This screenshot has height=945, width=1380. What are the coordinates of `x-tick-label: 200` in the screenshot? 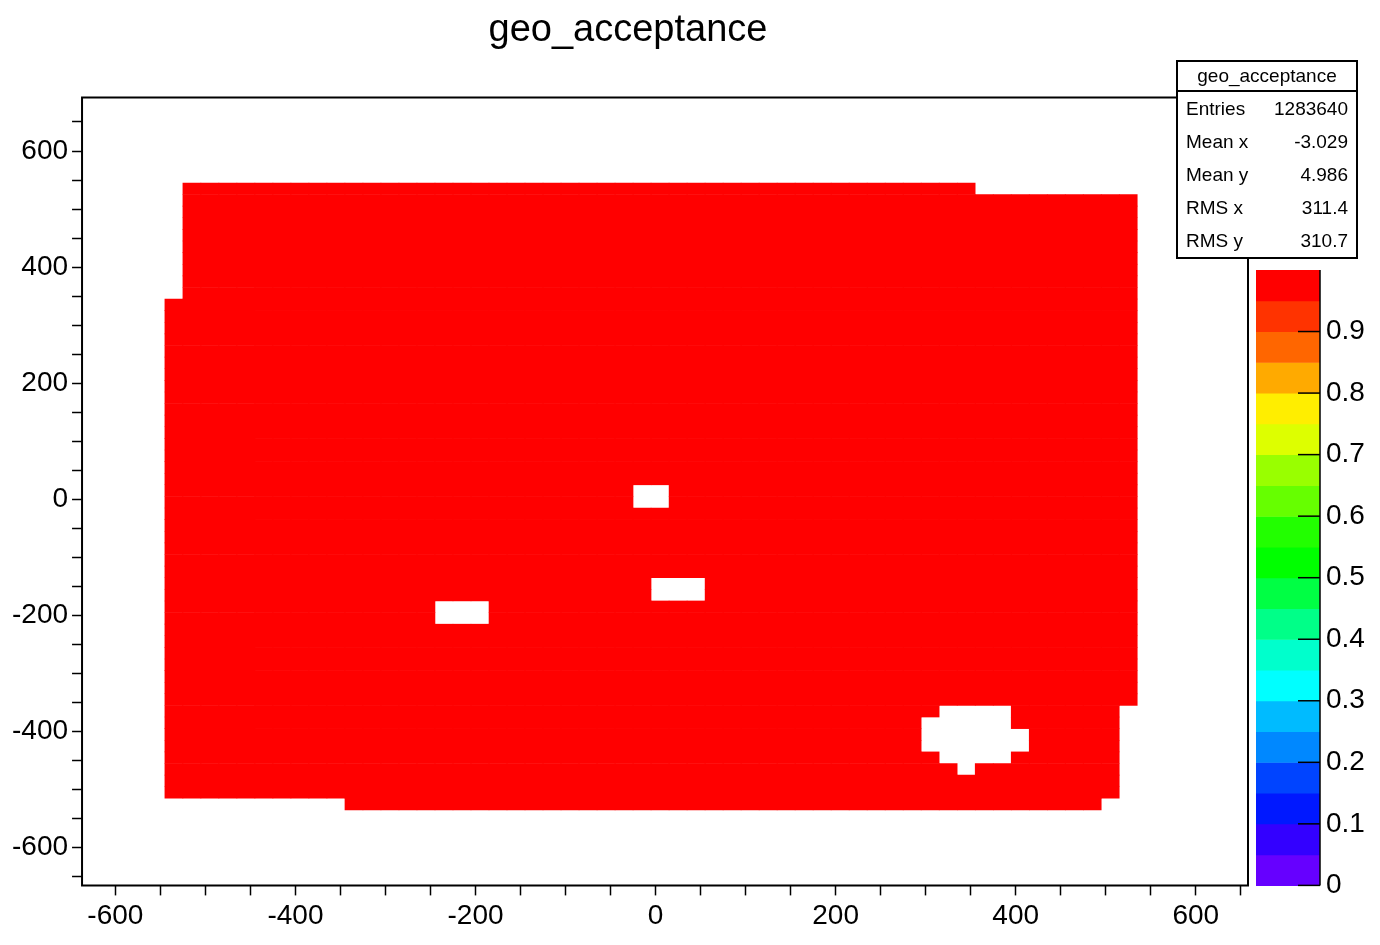 It's located at (835, 914).